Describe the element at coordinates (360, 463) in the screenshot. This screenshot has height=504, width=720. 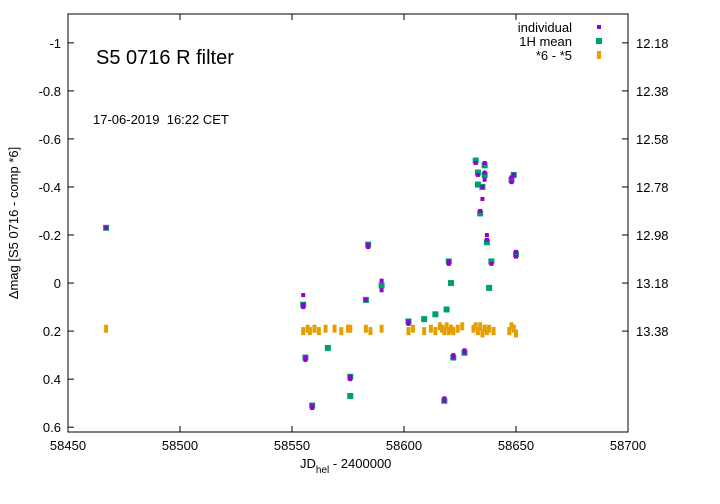
I see `x-axis-label-tail: - 2400000` at that location.